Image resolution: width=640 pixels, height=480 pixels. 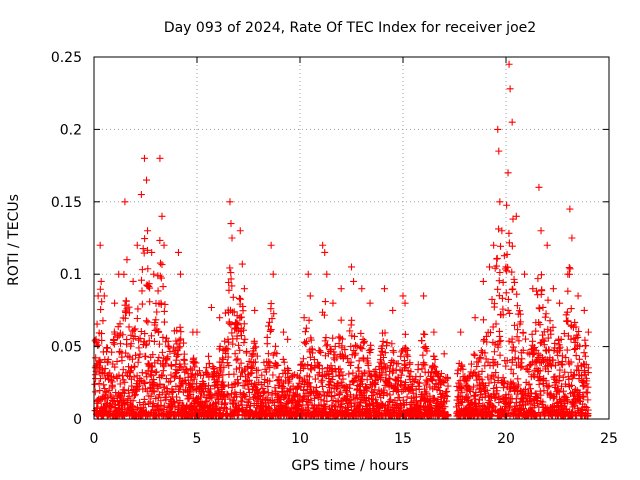 What do you see at coordinates (66, 203) in the screenshot?
I see `y-tick-label: 0.15` at bounding box center [66, 203].